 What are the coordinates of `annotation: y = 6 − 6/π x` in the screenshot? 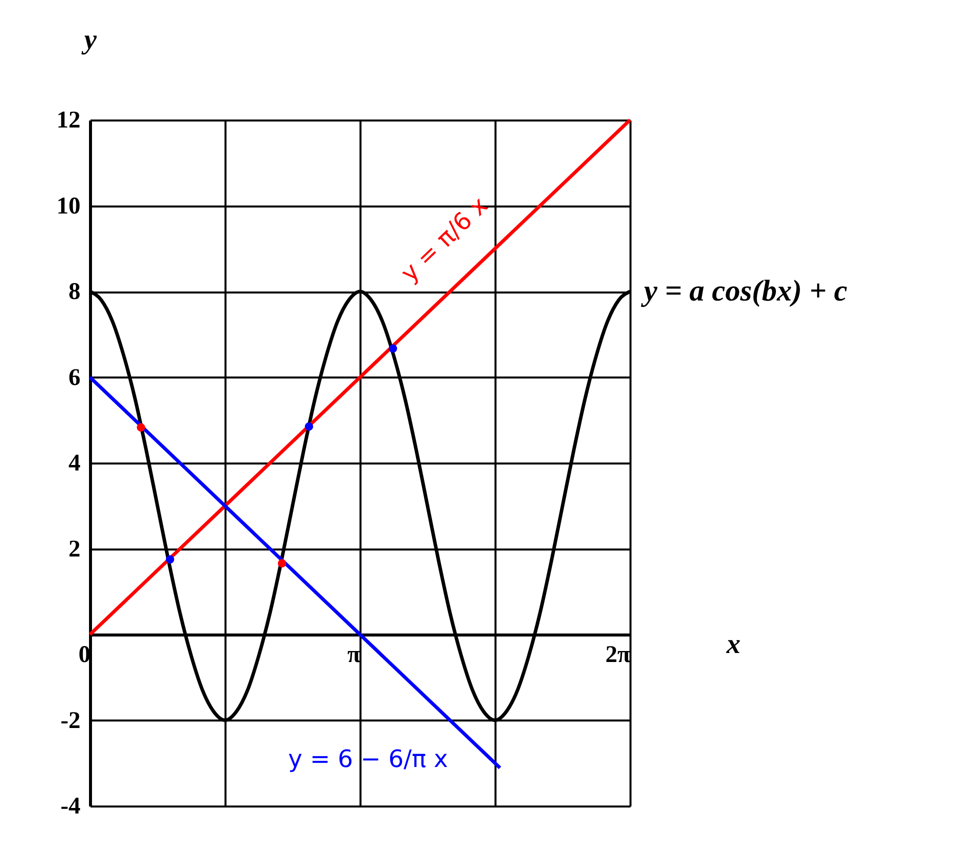 It's located at (368, 759).